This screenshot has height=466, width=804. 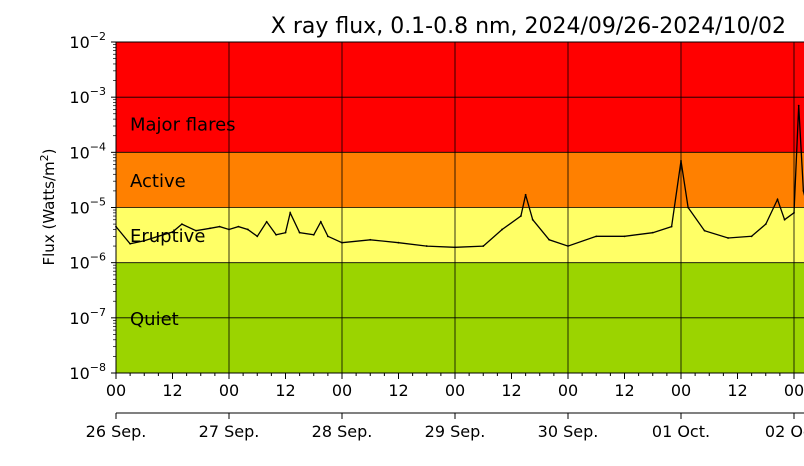 What do you see at coordinates (167, 236) in the screenshot?
I see `zone-label: Eruptive` at bounding box center [167, 236].